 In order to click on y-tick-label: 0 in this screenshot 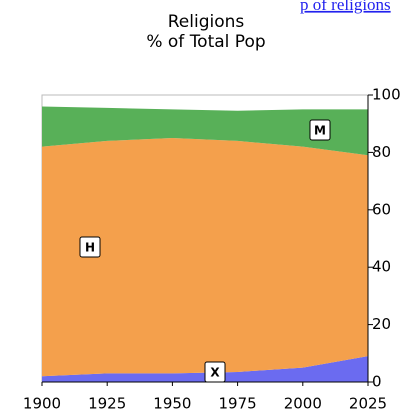, I will do `click(377, 382)`.